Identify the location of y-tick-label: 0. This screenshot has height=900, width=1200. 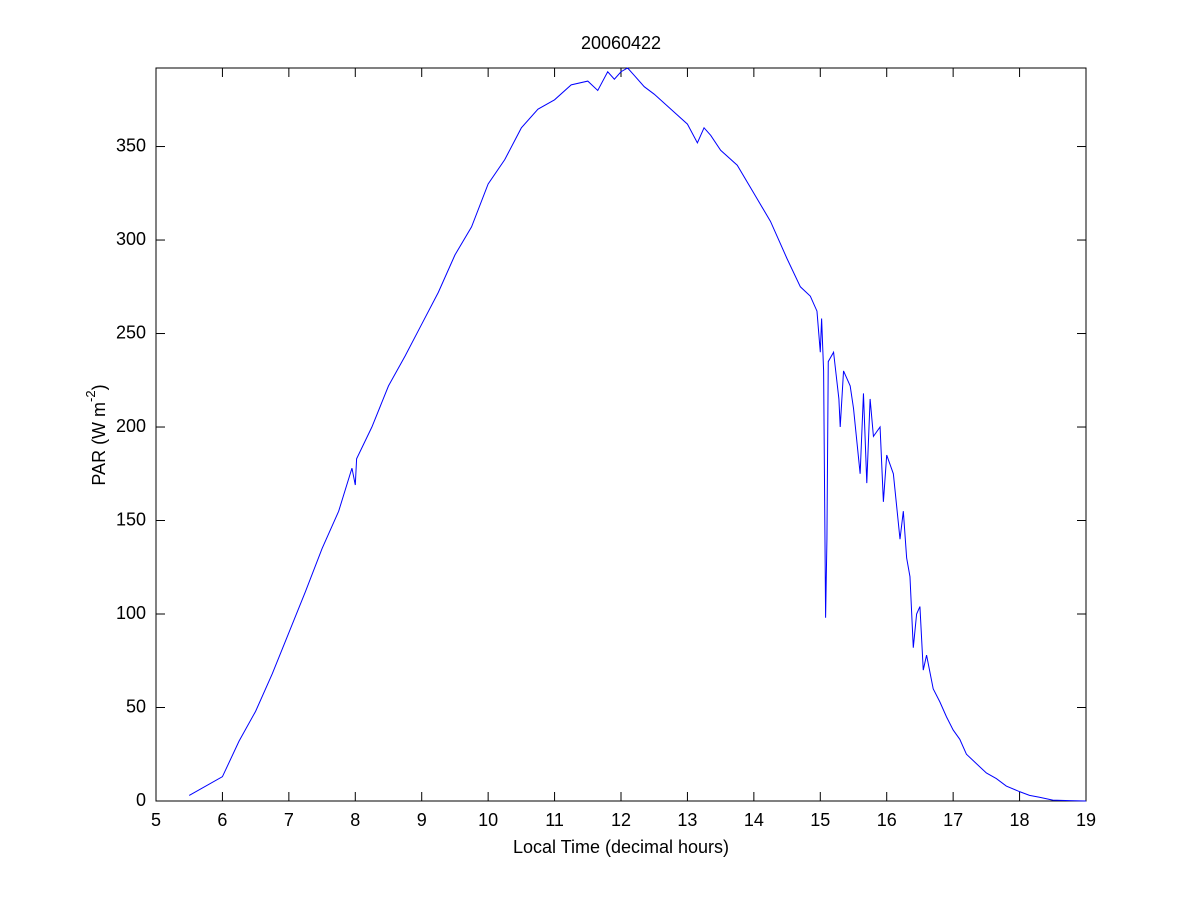
(141, 800).